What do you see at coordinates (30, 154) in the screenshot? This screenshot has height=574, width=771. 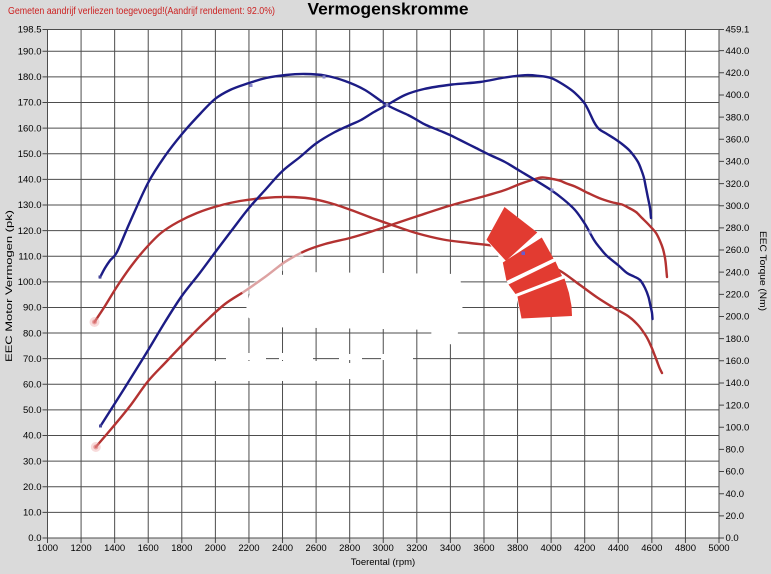 I see `svg-text: 150.0` at bounding box center [30, 154].